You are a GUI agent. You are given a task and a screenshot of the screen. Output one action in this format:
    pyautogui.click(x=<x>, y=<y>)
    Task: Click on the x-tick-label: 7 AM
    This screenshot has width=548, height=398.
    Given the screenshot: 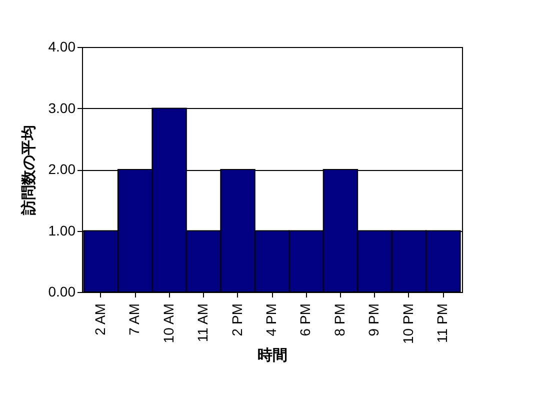 What is the action you would take?
    pyautogui.click(x=134, y=320)
    